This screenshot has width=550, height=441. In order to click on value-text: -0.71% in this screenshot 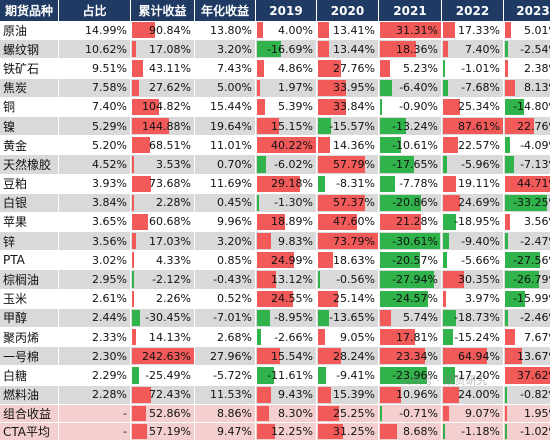, I will do `click(418, 413)`.